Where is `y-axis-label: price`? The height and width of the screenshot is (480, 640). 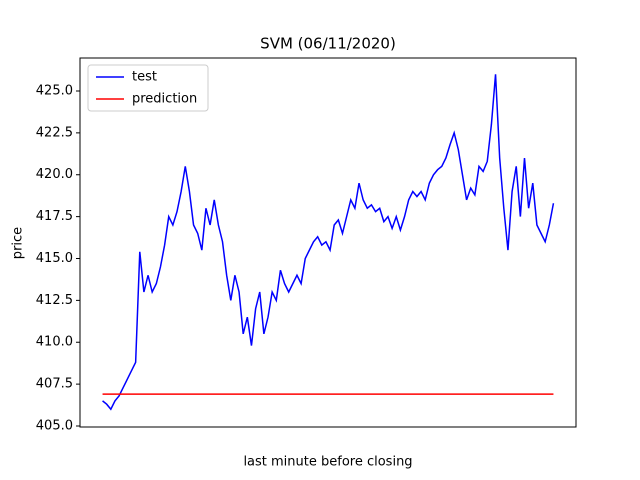 y-axis-label: price is located at coordinates (18, 243).